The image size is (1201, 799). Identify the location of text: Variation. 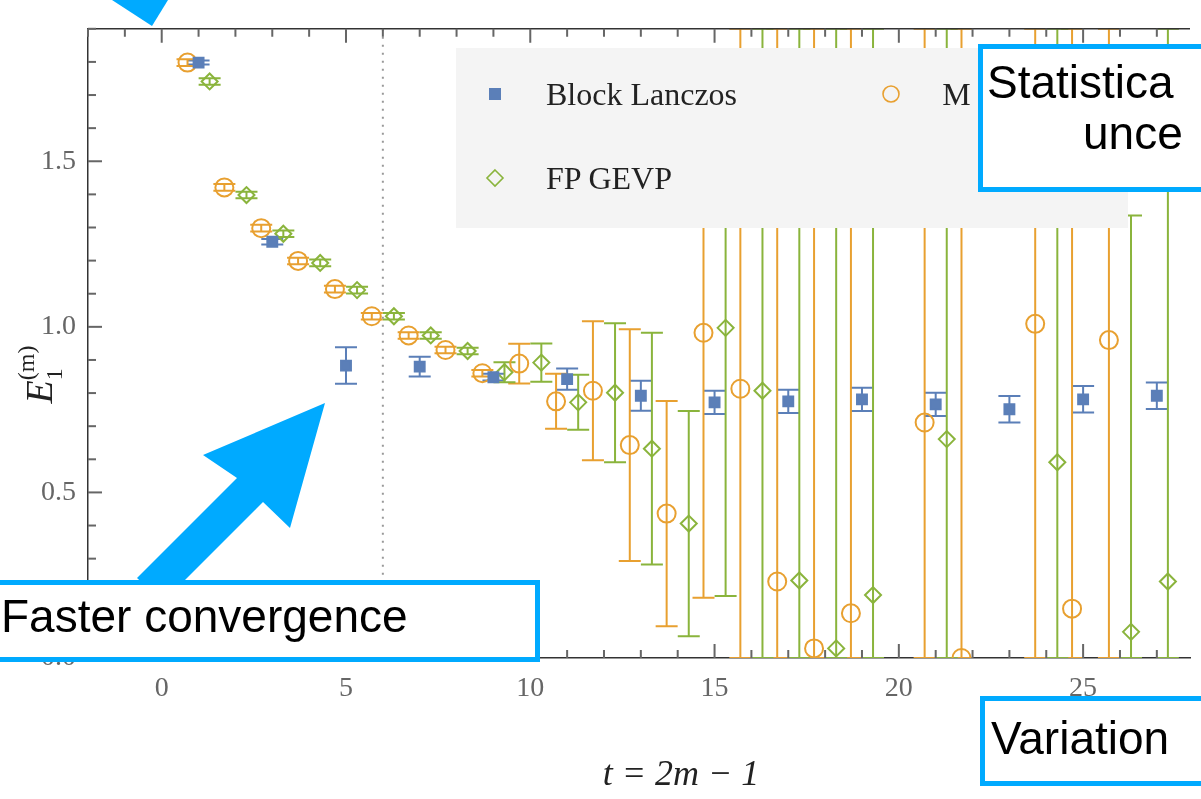
(1081, 738).